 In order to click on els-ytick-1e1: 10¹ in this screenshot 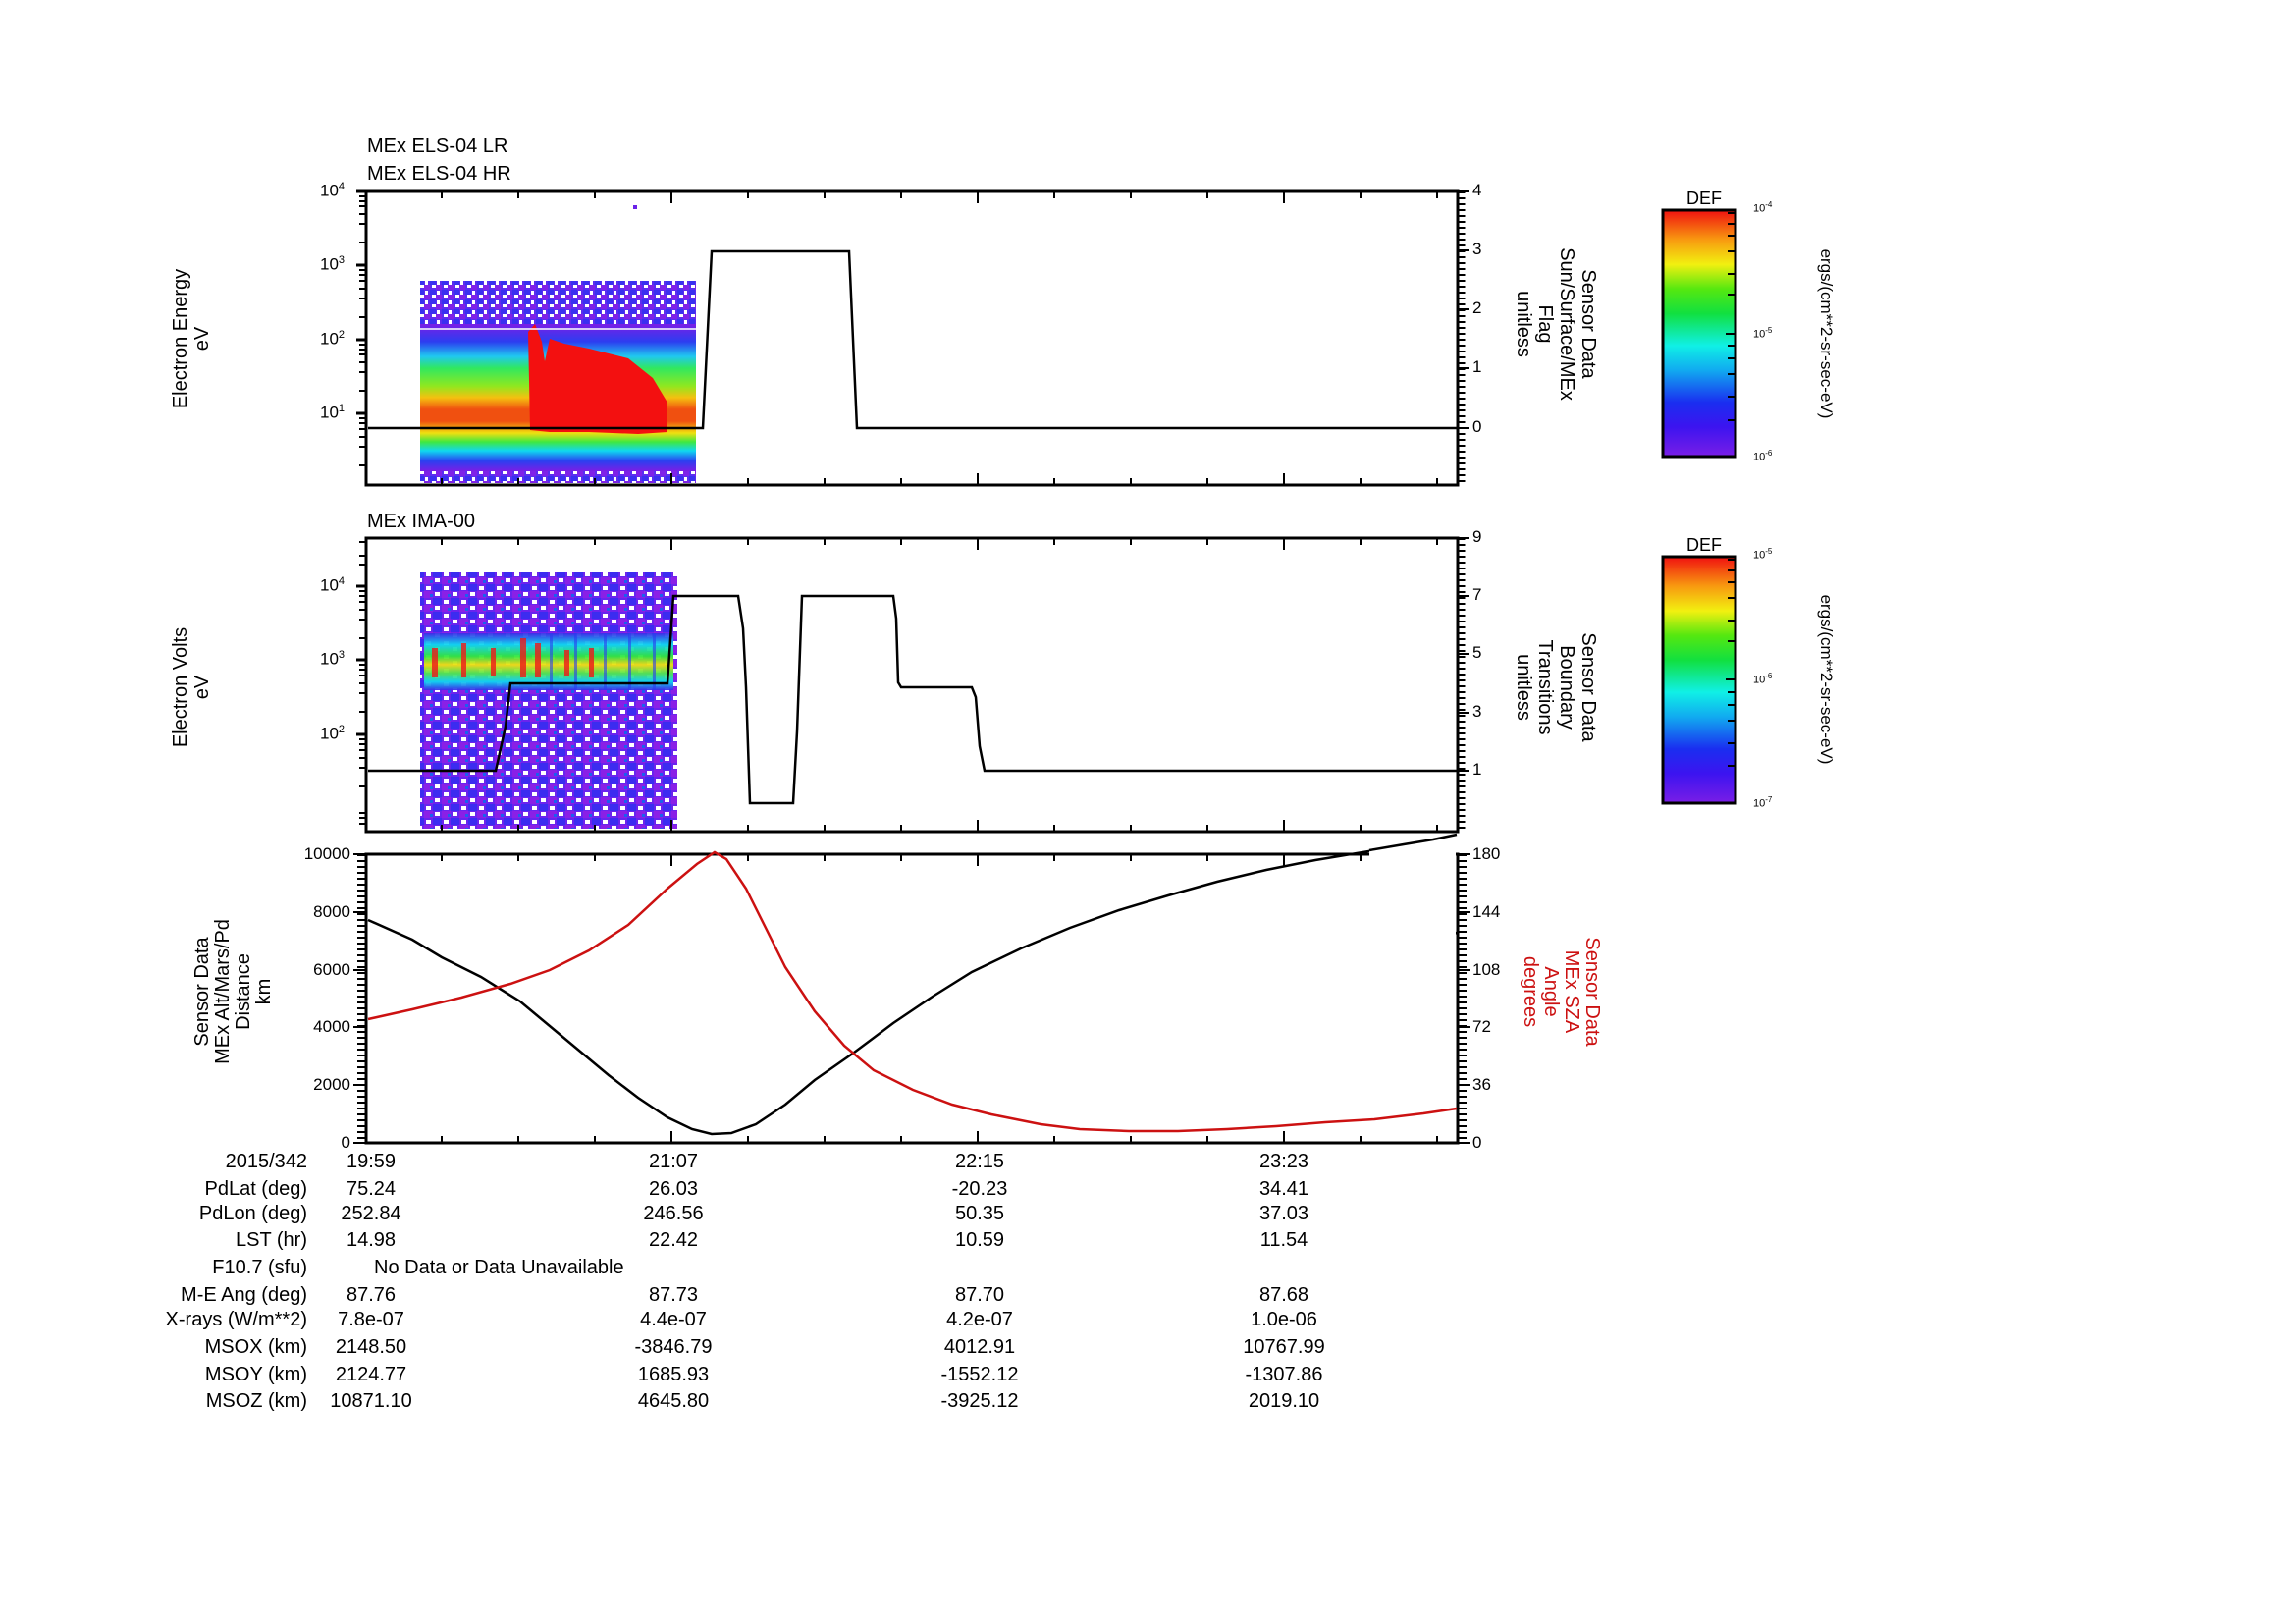, I will do `click(333, 413)`.